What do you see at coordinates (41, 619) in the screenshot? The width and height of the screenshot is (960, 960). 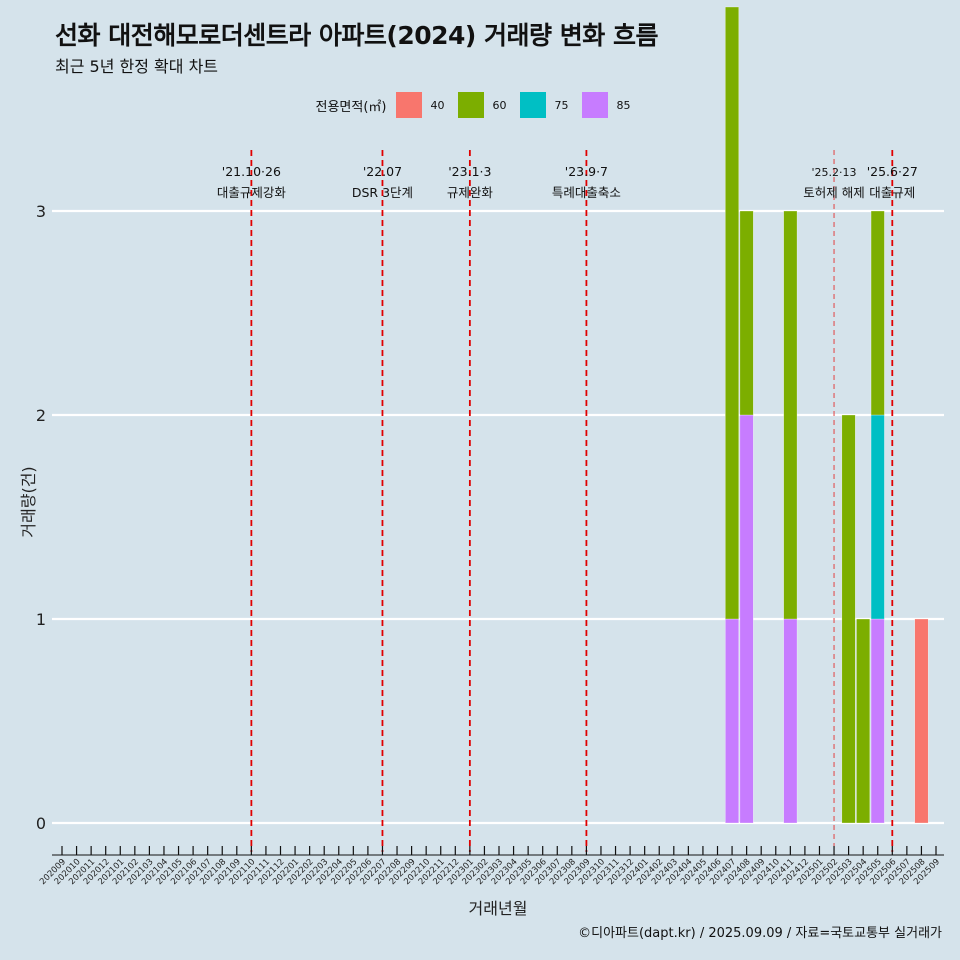 I see `y-tick-label-1: 1` at bounding box center [41, 619].